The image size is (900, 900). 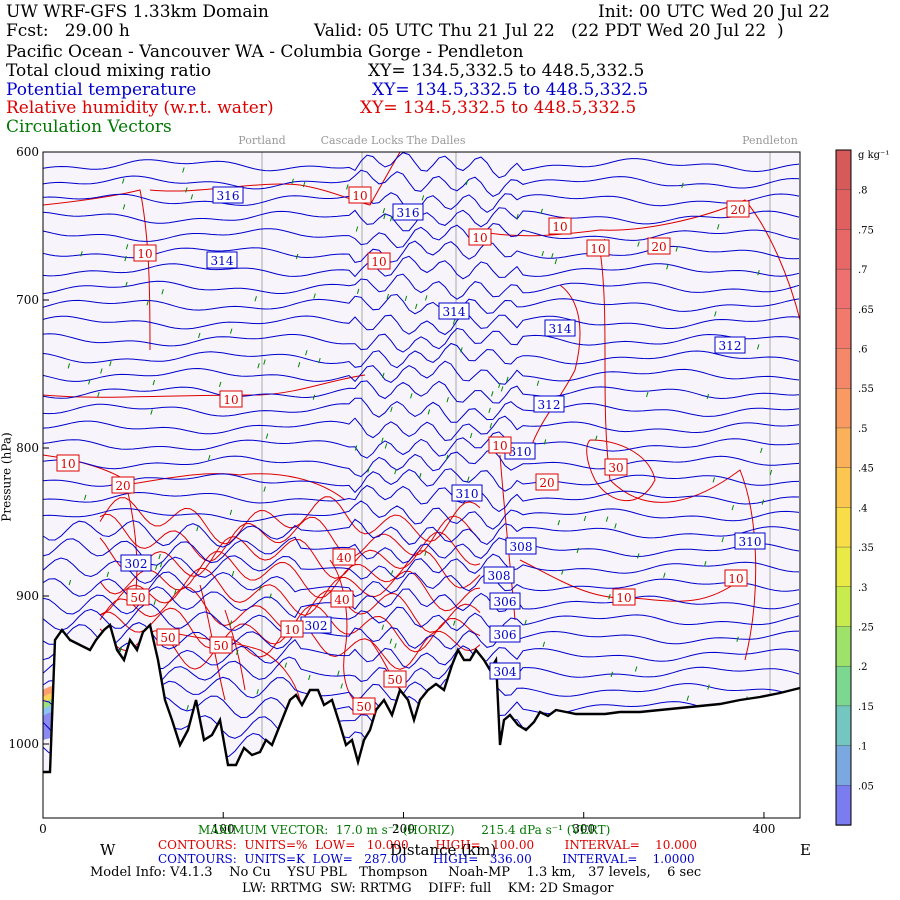 What do you see at coordinates (738, 209) in the screenshot?
I see `rh-label-16: 20` at bounding box center [738, 209].